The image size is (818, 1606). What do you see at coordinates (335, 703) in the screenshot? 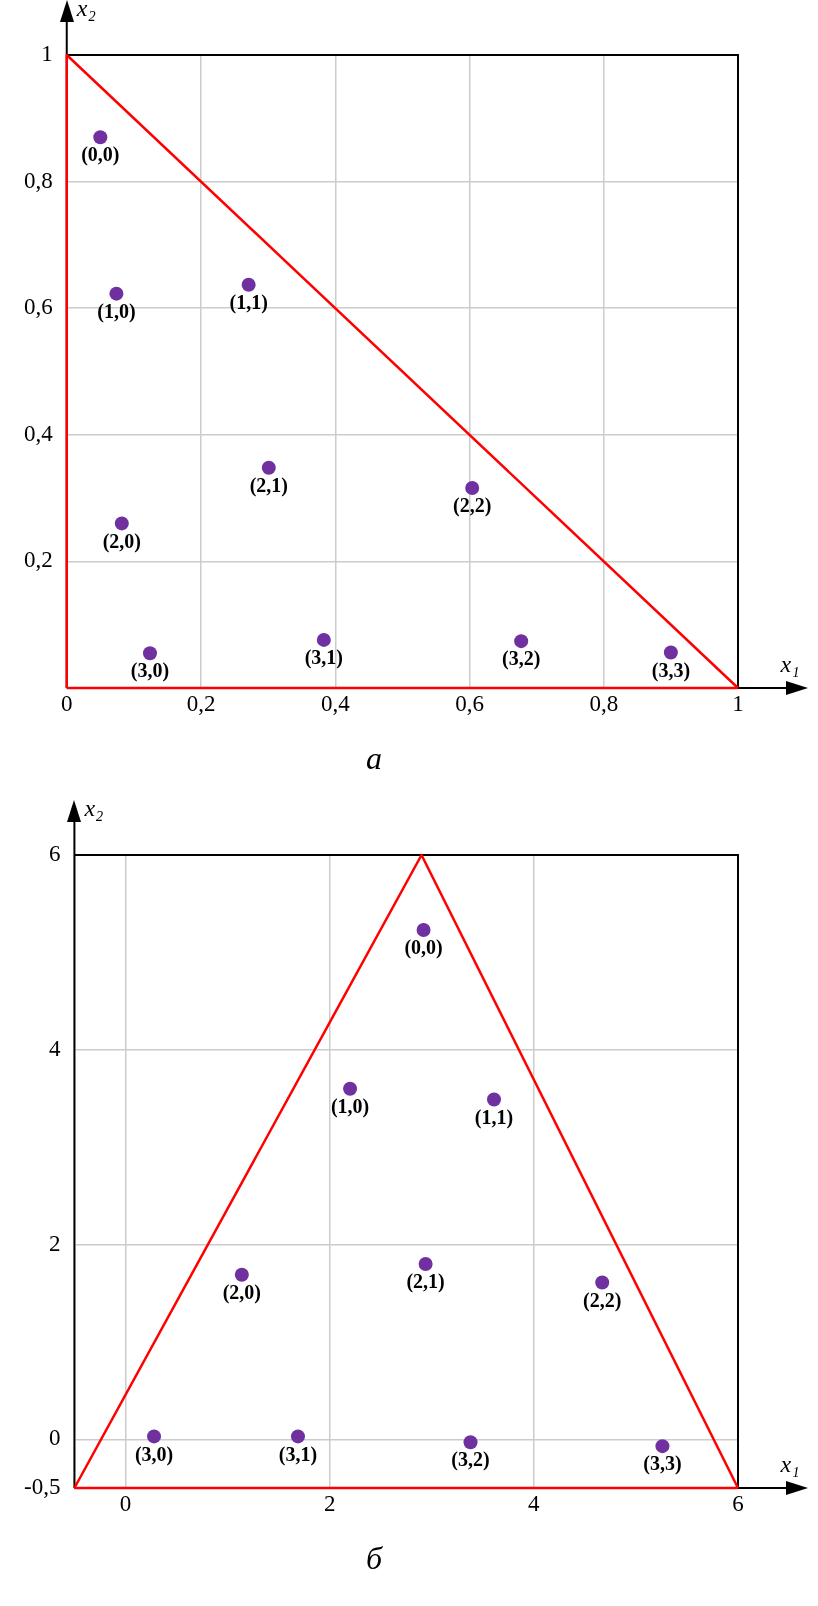
I see `x-tick-label: 0,4` at bounding box center [335, 703].